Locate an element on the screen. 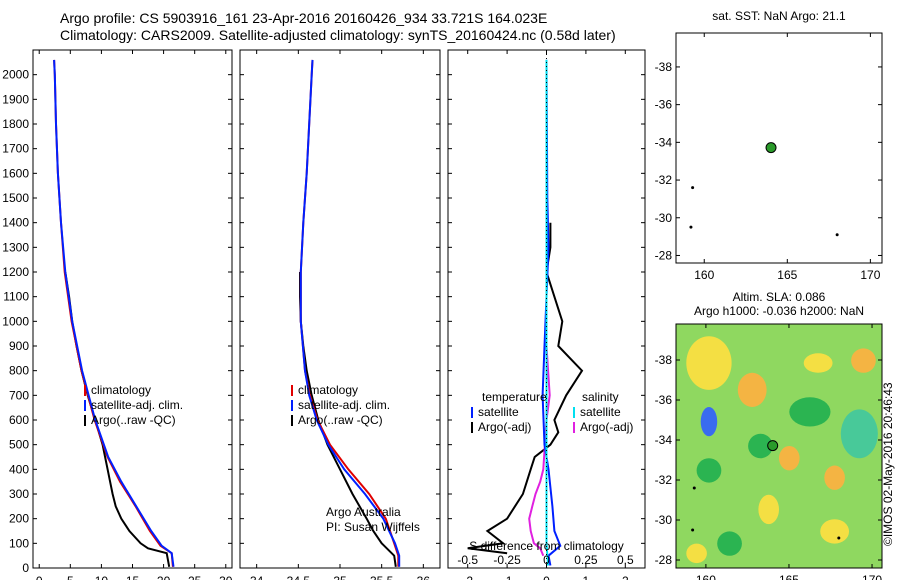  sst_map-frame is located at coordinates (779, 148).